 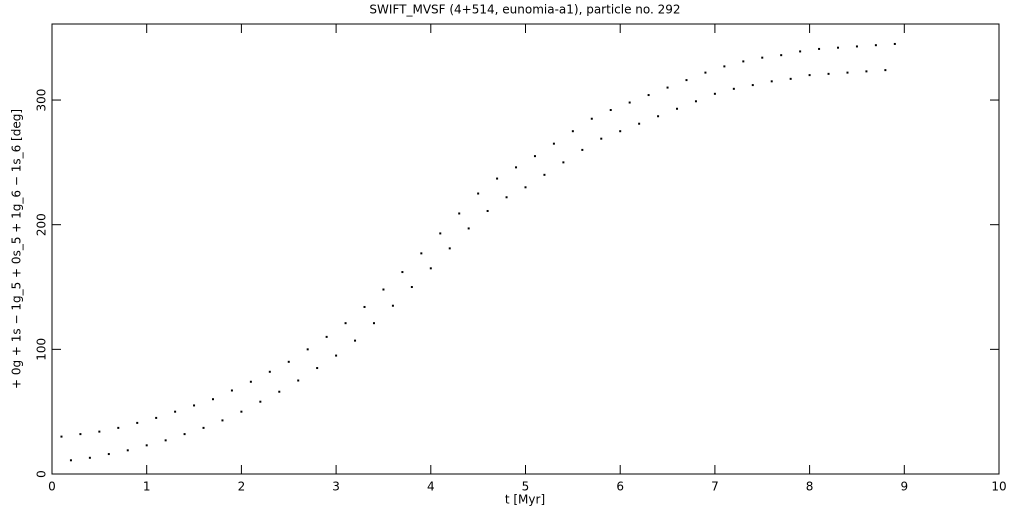 What do you see at coordinates (525, 500) in the screenshot?
I see `x-axis-label: t [Myr]` at bounding box center [525, 500].